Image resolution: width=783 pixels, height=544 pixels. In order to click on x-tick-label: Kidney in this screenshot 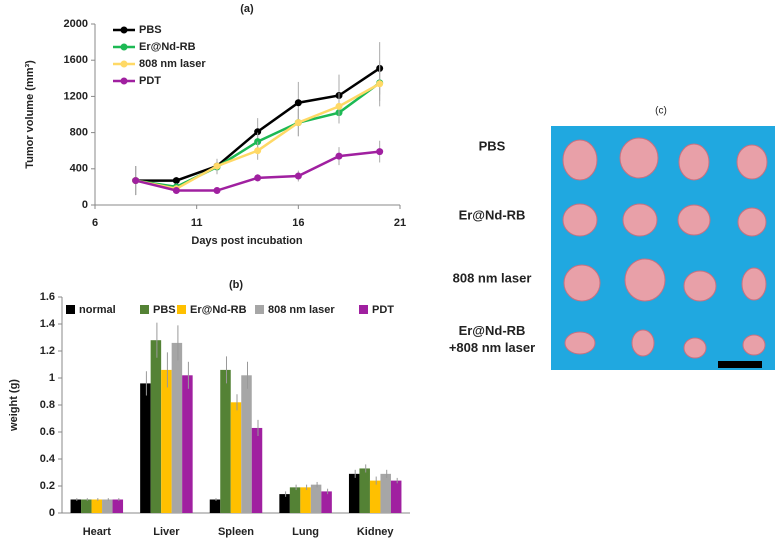, I will do `click(376, 532)`.